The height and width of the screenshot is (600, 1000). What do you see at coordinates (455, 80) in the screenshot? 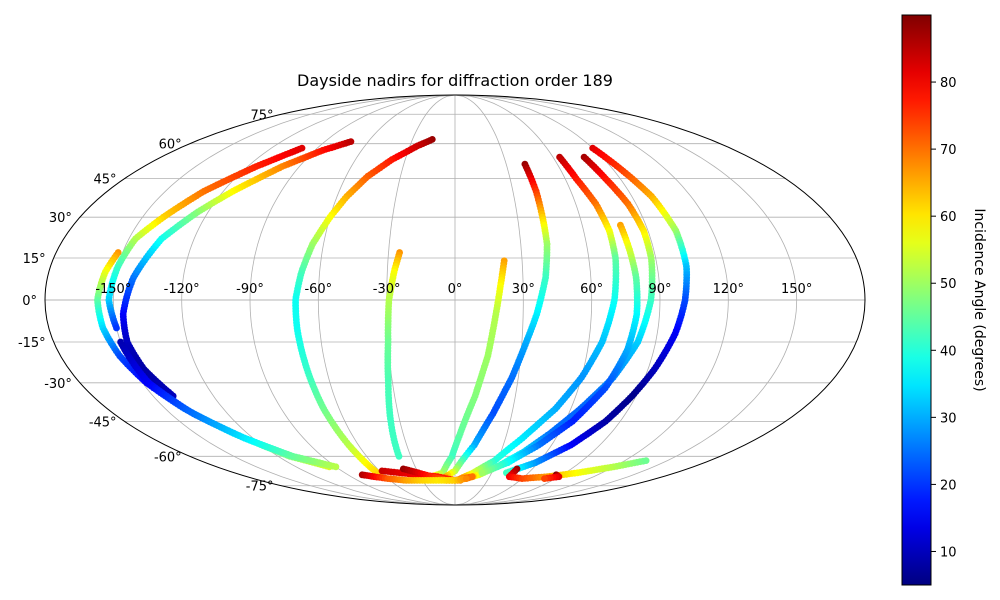
I see `chart-title: Dayside nadirs for diffraction order 189` at bounding box center [455, 80].